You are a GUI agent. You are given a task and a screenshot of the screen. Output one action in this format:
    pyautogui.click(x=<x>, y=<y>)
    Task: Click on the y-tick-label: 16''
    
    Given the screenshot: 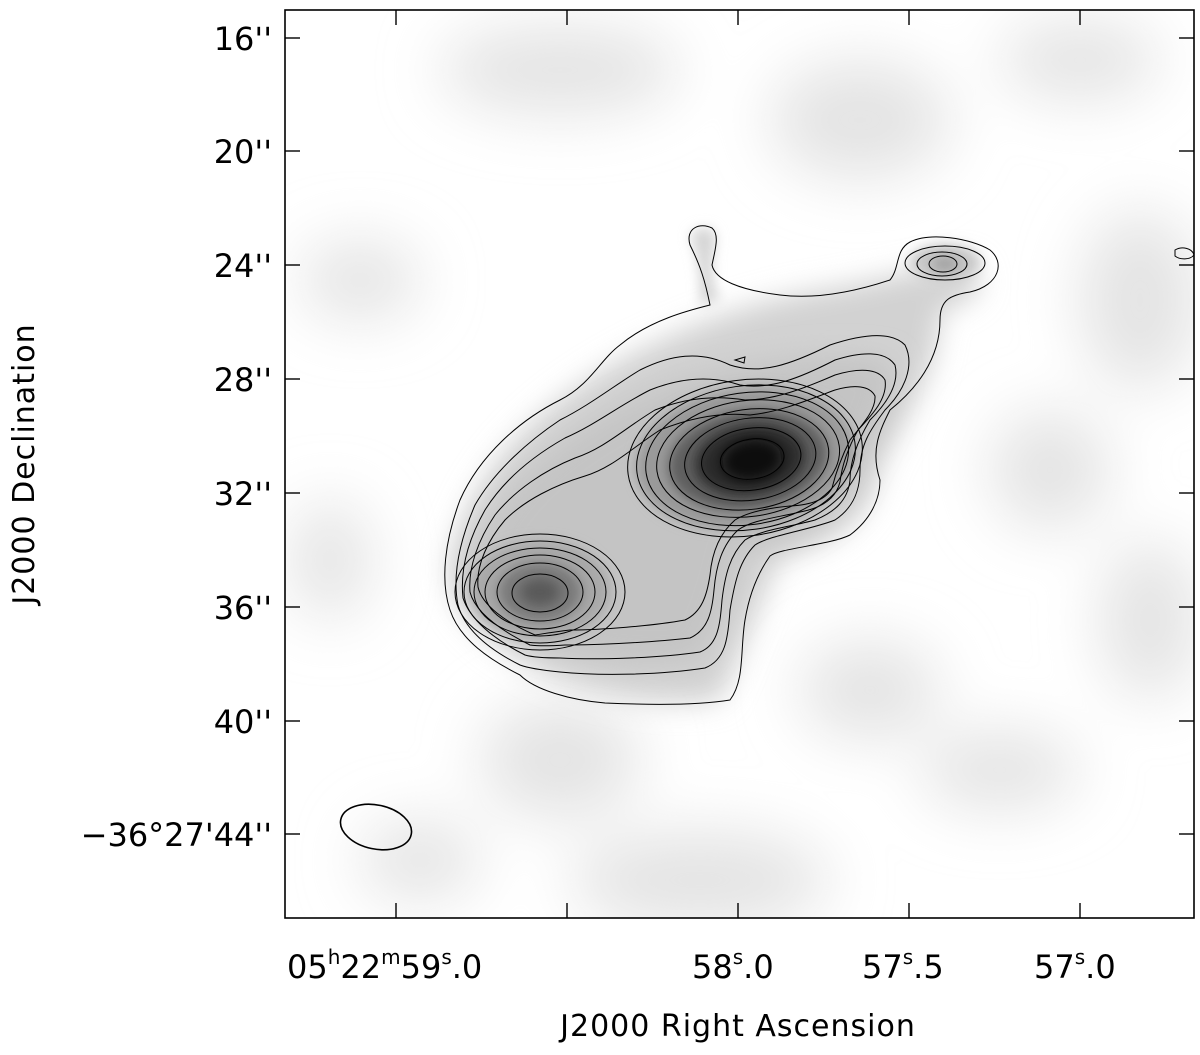 What is the action you would take?
    pyautogui.click(x=243, y=39)
    